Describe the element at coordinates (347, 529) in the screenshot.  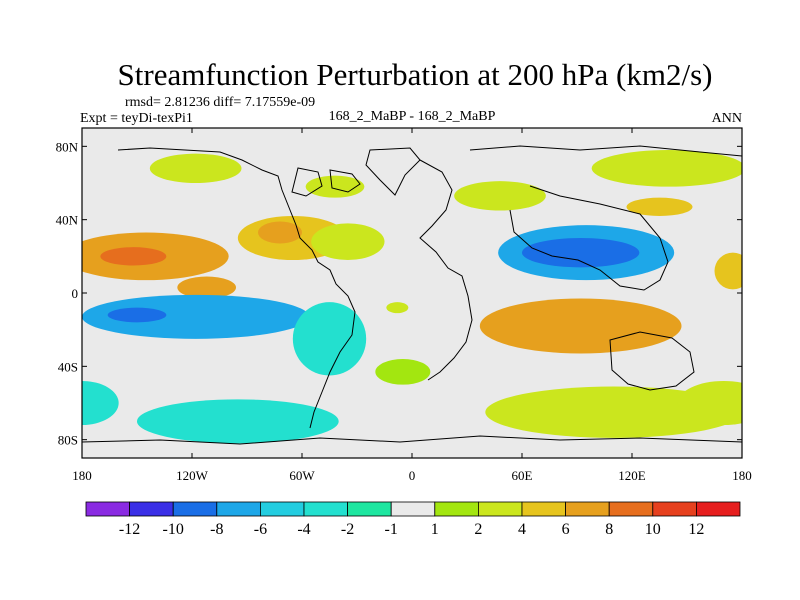
I see `colorbar-label: -2` at that location.